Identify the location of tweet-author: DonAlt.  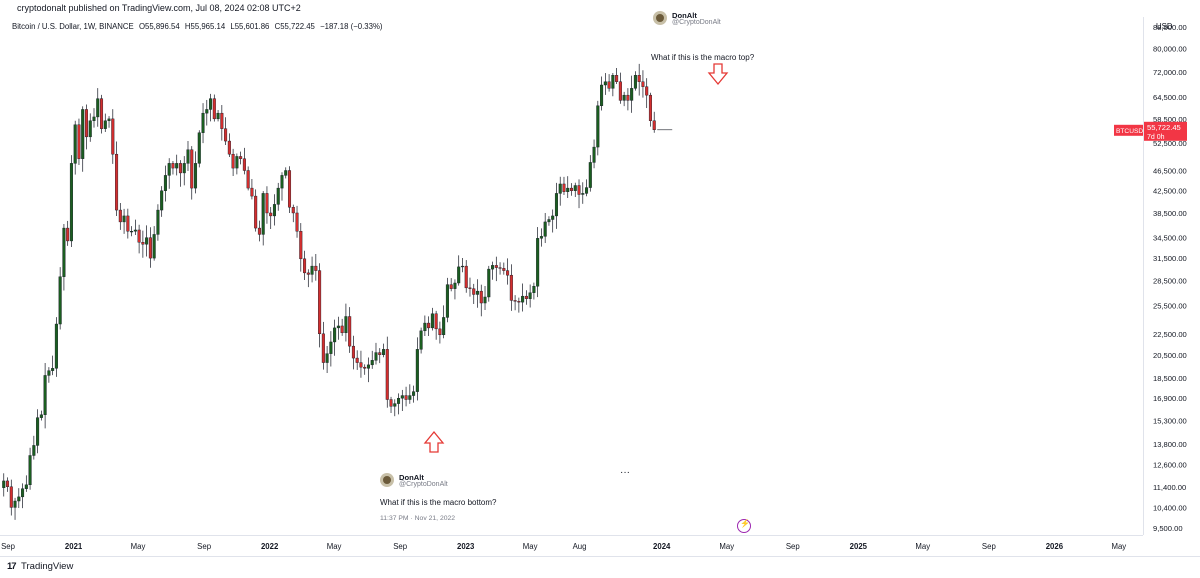
(684, 15).